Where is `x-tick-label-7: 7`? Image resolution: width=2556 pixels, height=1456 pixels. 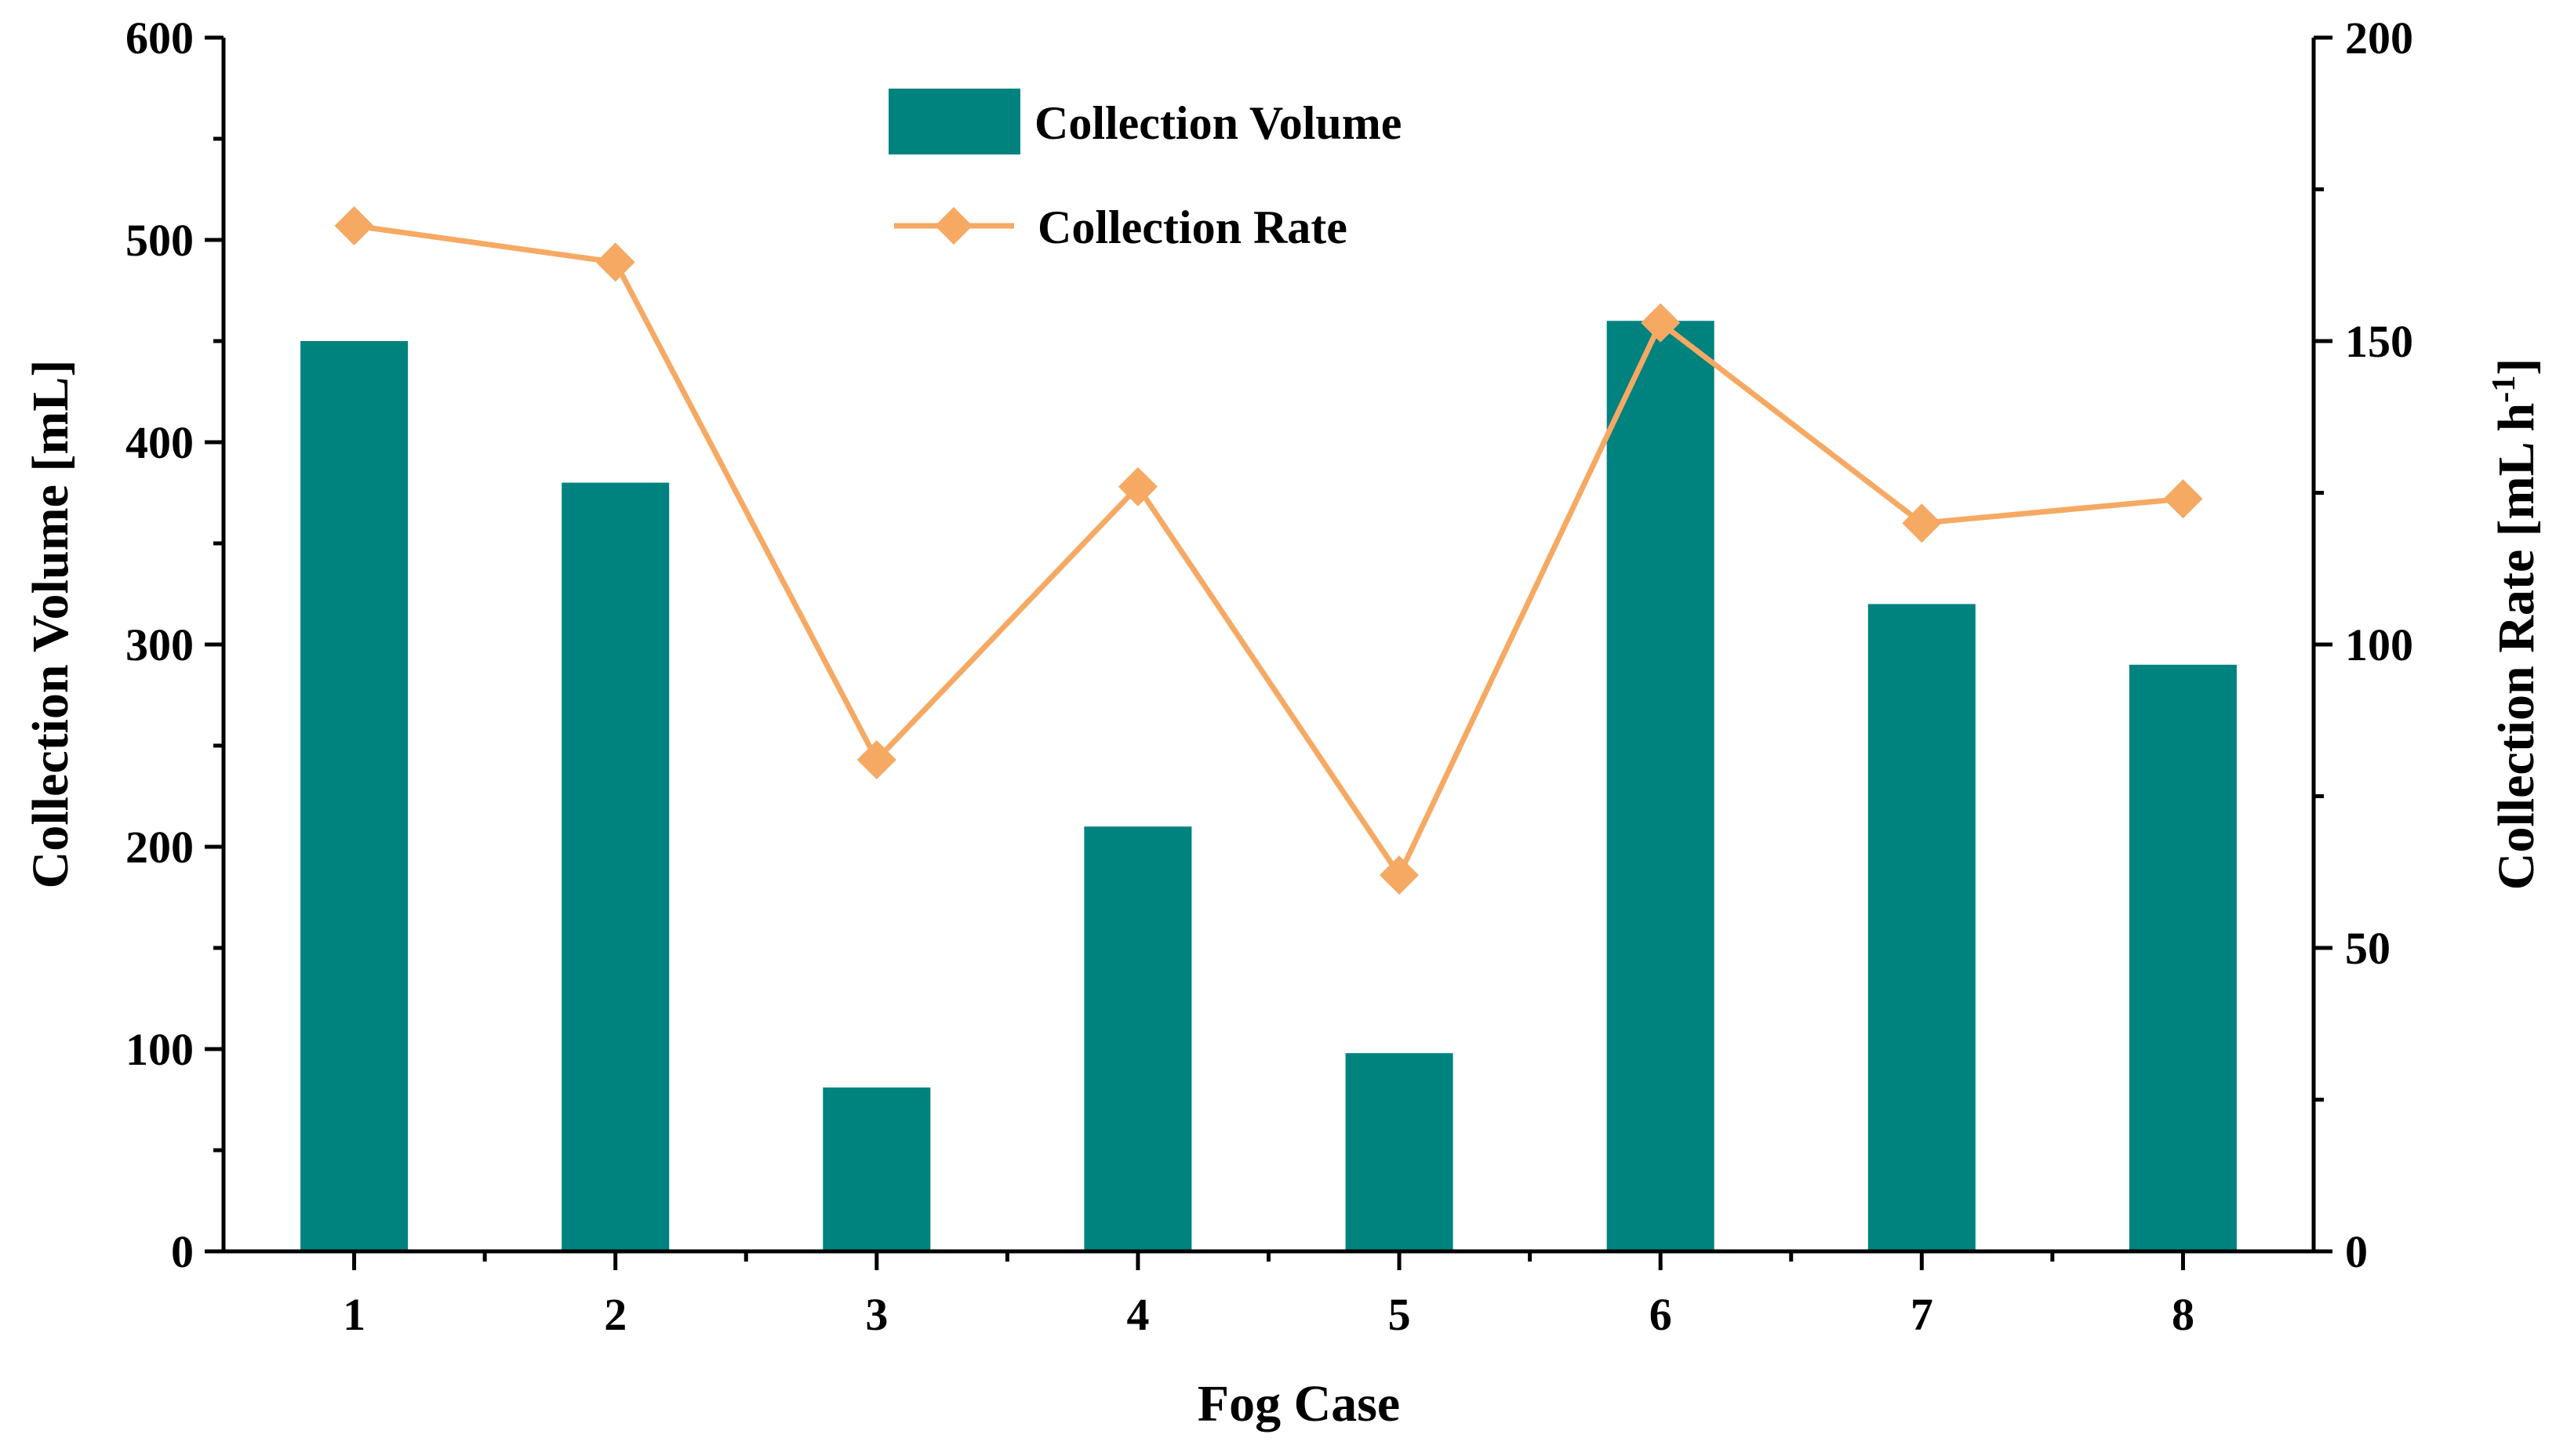 x-tick-label-7: 7 is located at coordinates (1922, 1314).